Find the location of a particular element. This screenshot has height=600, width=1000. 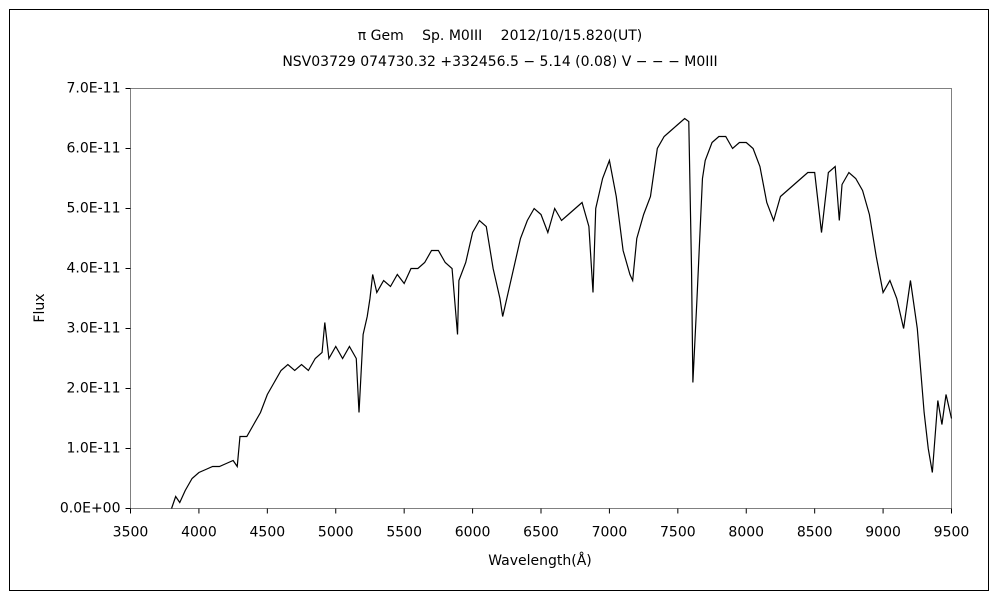

x-tick-label: 4000 is located at coordinates (199, 533).